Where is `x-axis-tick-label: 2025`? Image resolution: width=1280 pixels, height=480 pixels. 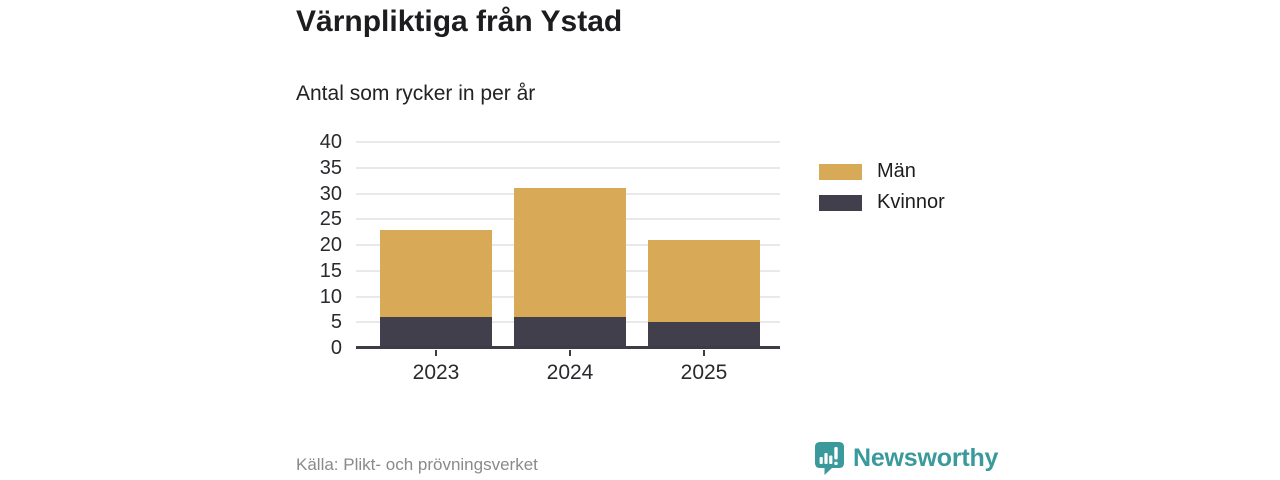
x-axis-tick-label: 2025 is located at coordinates (704, 372).